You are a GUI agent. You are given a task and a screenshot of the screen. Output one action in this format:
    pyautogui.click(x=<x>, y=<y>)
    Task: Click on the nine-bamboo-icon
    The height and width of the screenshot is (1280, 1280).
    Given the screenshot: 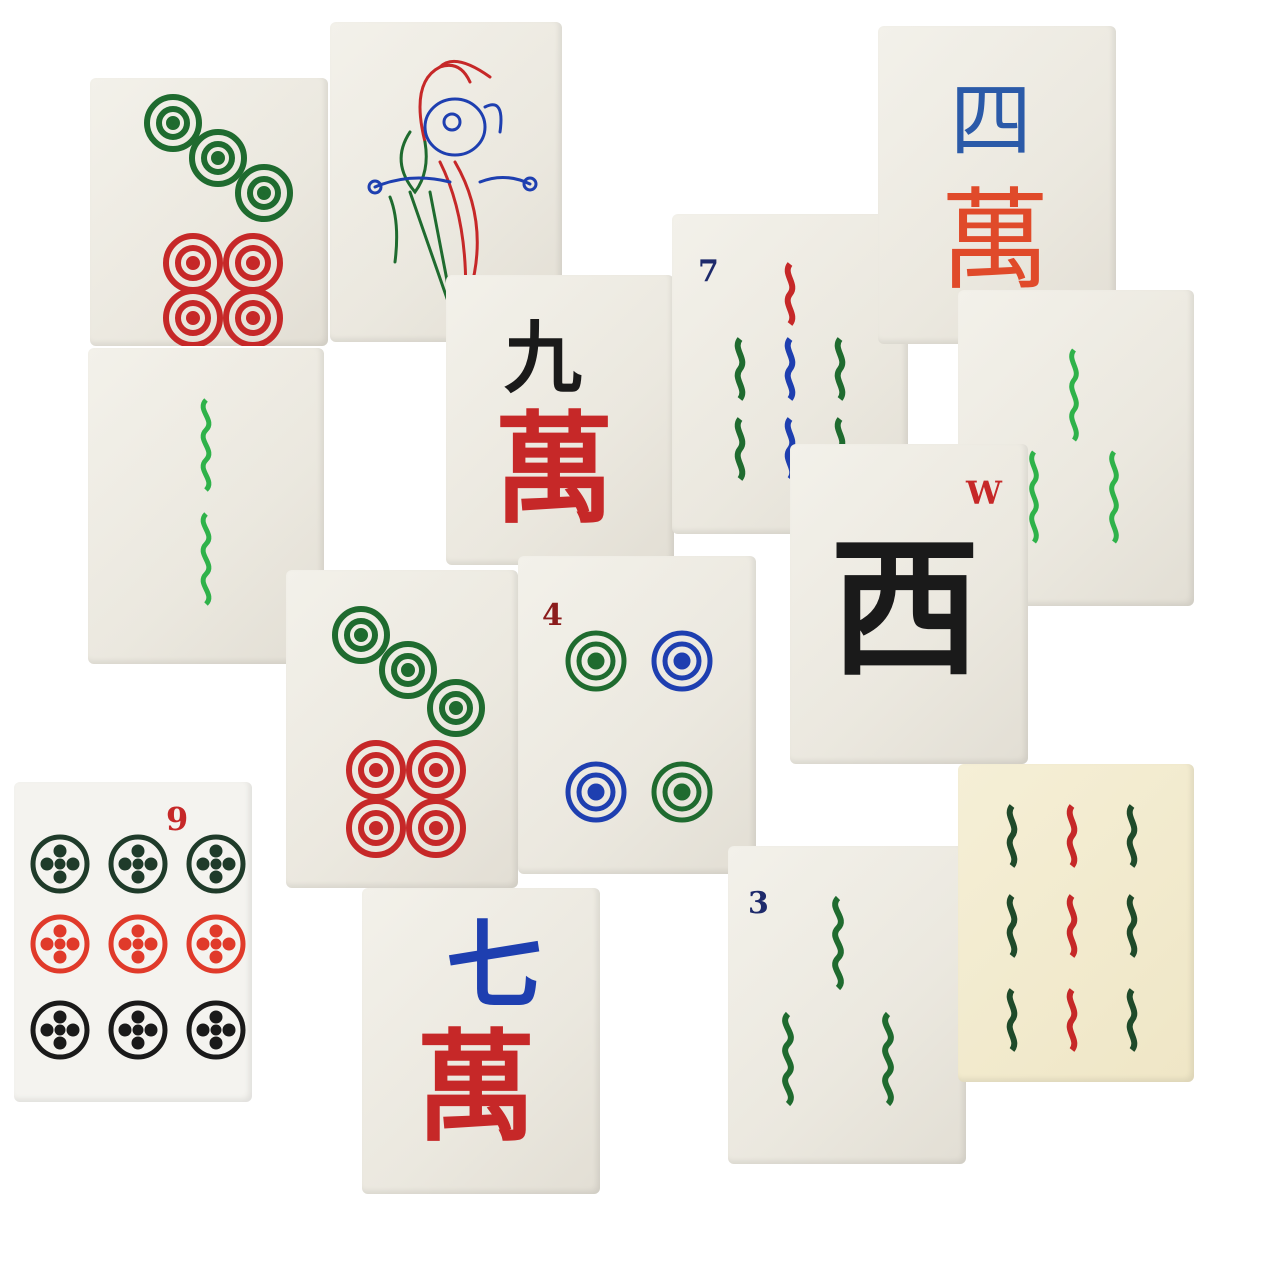 What is the action you would take?
    pyautogui.click(x=1072, y=928)
    